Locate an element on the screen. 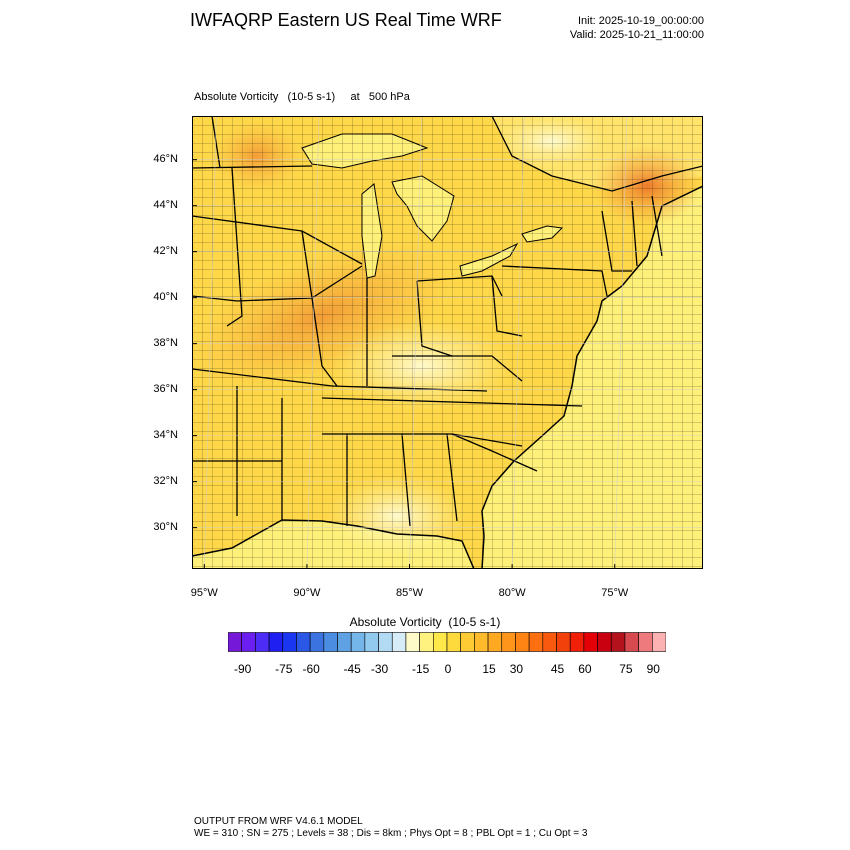 Image resolution: width=850 pixels, height=850 pixels. lat-label: 46°N is located at coordinates (165, 158).